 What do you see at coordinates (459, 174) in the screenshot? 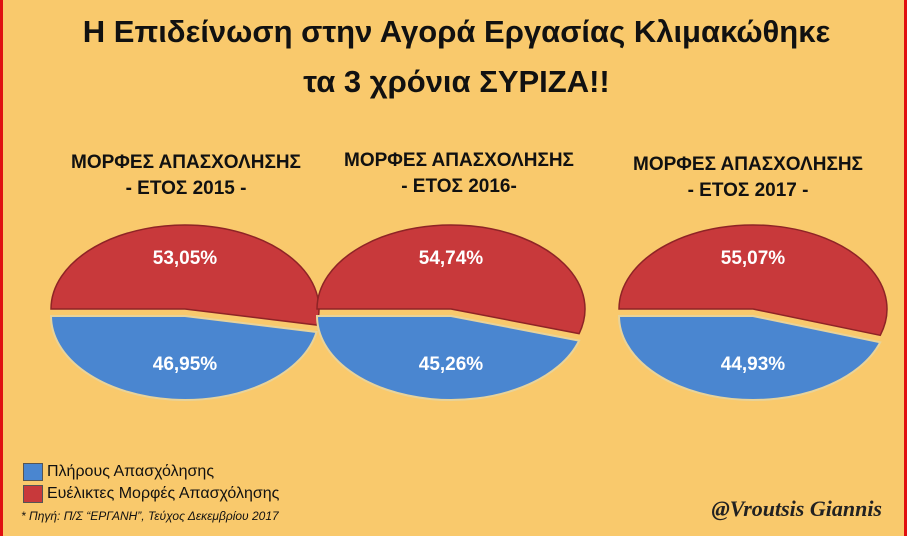
I see `pie-title-2016: ΜΟΡΦΕΣ ΑΠΑΣΧΟΛΗΣΗΣ - ΕΤΟΣ 2016-` at bounding box center [459, 174].